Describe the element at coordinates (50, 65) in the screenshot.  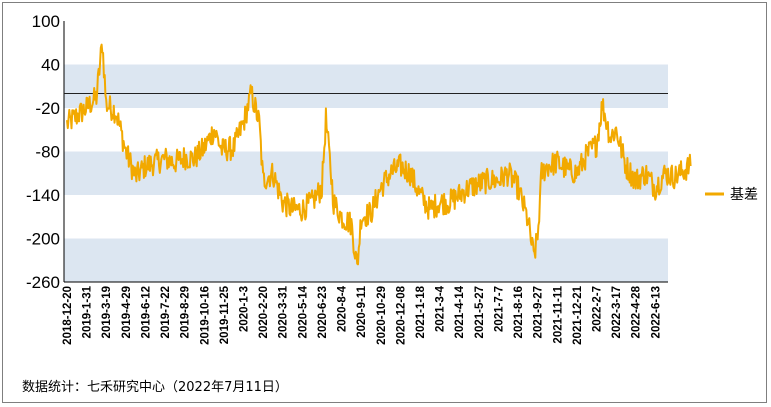
I see `y-tick-label: 40` at that location.